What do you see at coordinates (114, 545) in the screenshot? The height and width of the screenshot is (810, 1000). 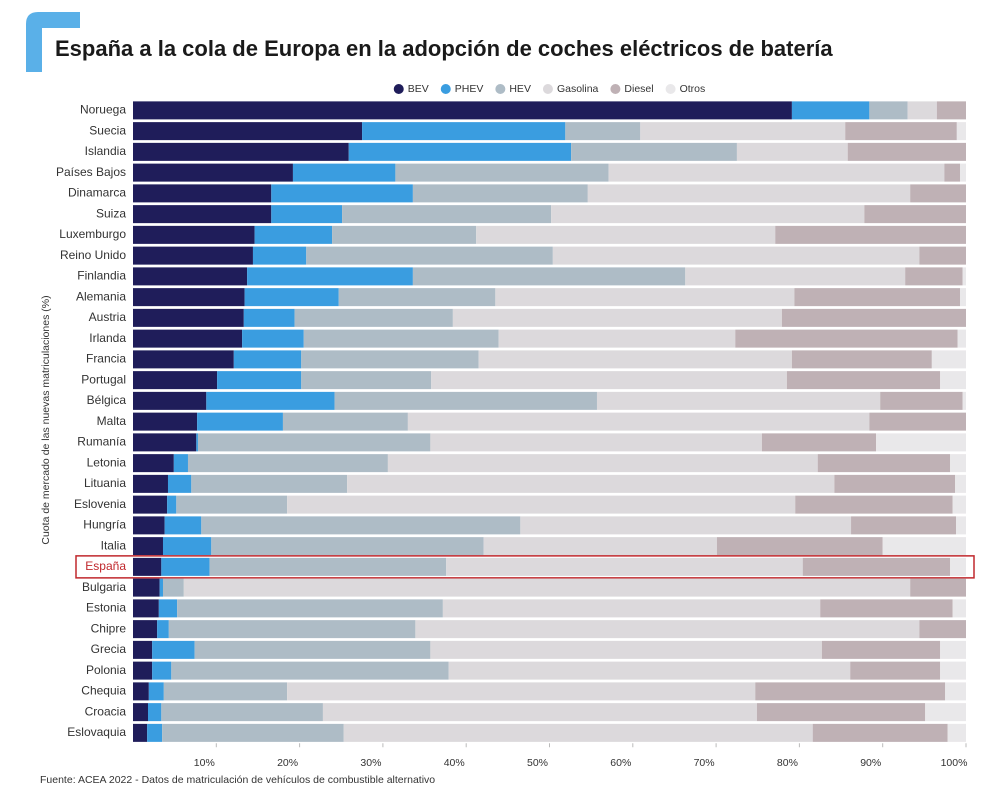 I see `category-label: Italia` at bounding box center [114, 545].